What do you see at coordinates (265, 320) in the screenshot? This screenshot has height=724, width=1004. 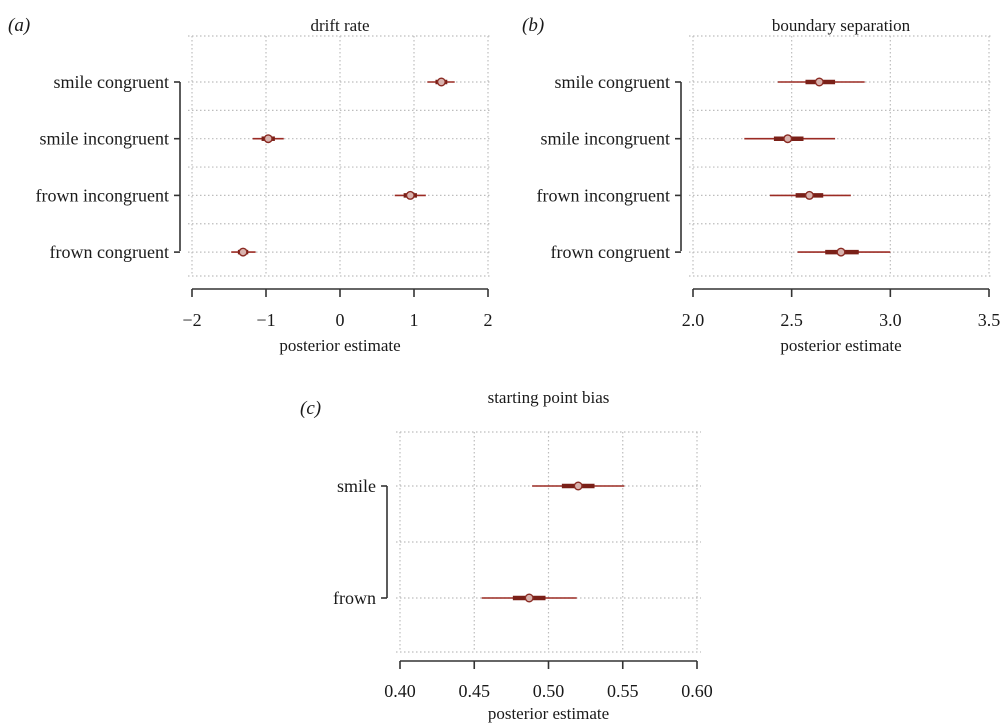 I see `x-tick-label: −1` at bounding box center [265, 320].